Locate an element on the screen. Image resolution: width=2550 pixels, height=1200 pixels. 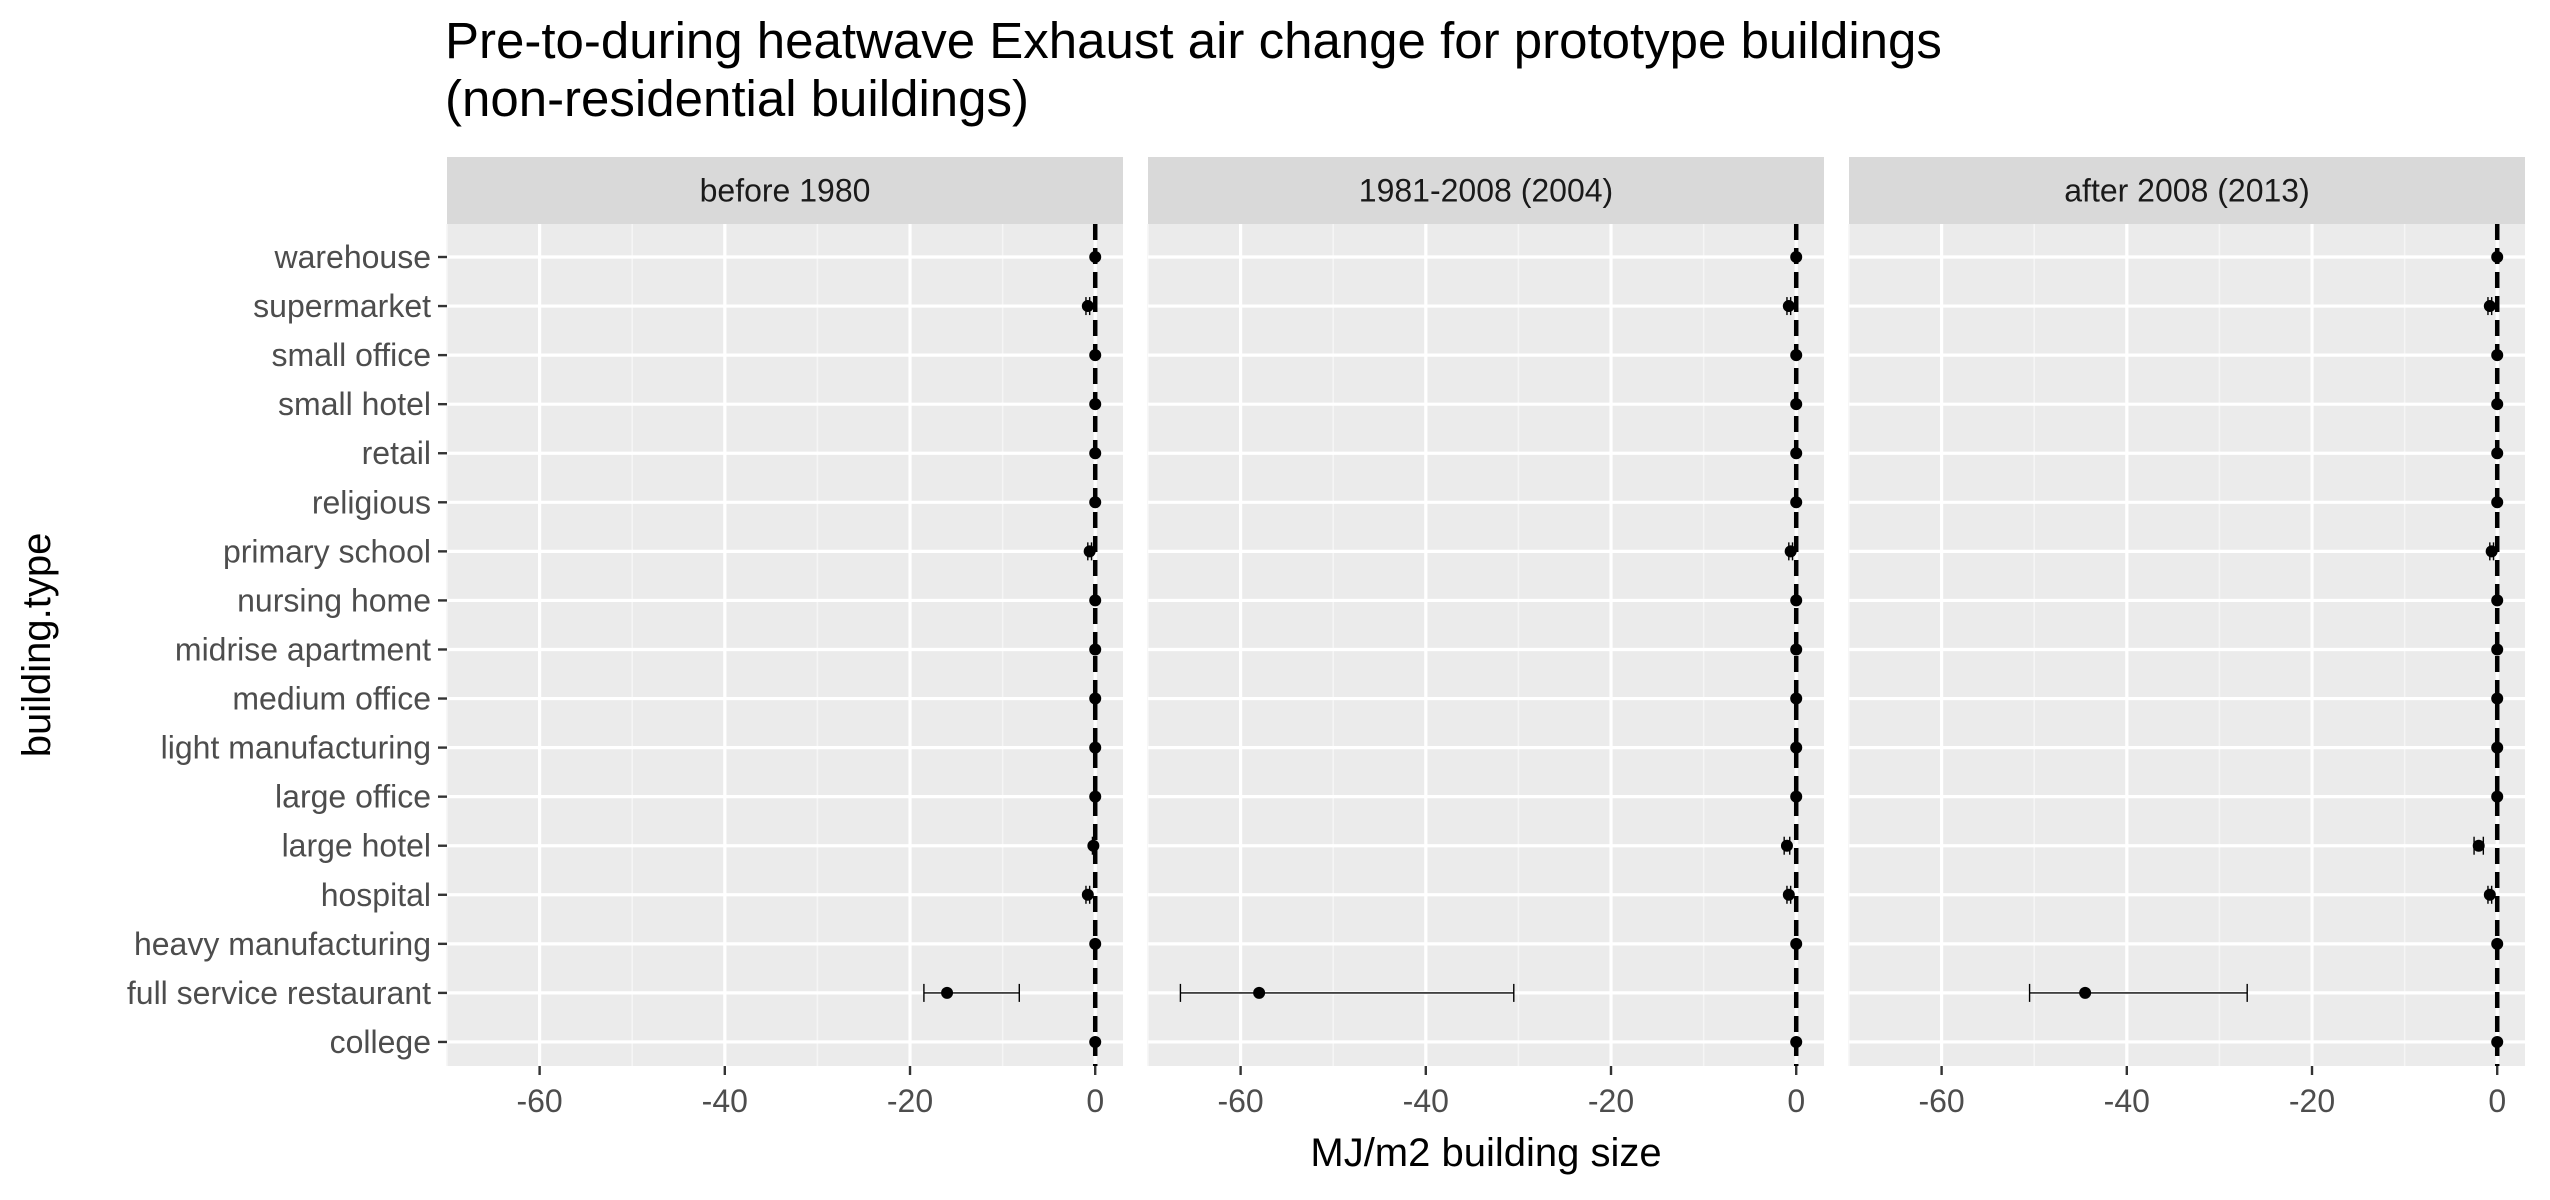
y-tick-label: heavy manufacturing is located at coordinates (282, 944).